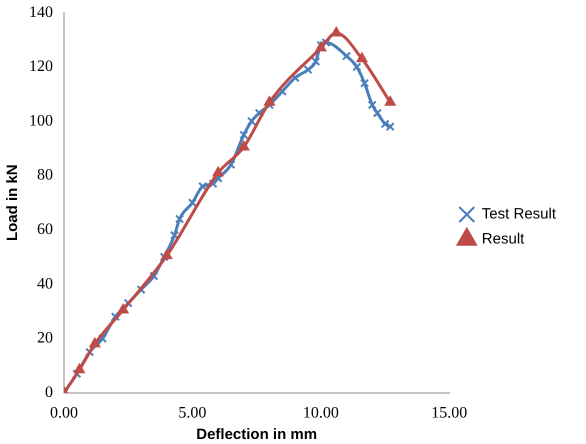 Image resolution: width=586 pixels, height=444 pixels. I want to click on legend-label: Result, so click(504, 239).